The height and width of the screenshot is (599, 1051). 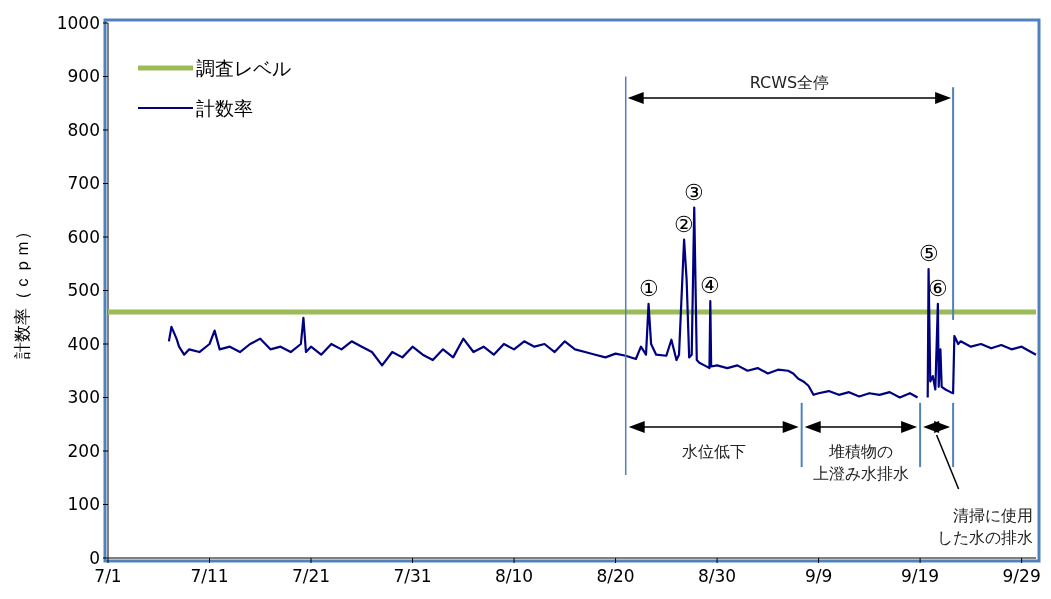 What do you see at coordinates (83, 290) in the screenshot?
I see `y-tick-label: 500` at bounding box center [83, 290].